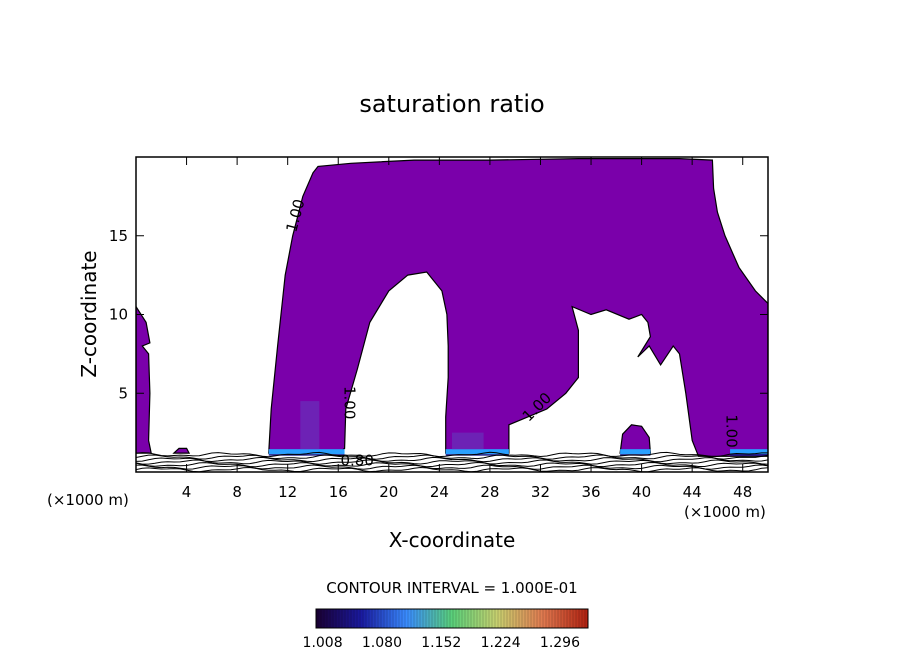 The width and height of the screenshot is (904, 654). What do you see at coordinates (388, 492) in the screenshot?
I see `x-tick-label-4: 20` at bounding box center [388, 492].